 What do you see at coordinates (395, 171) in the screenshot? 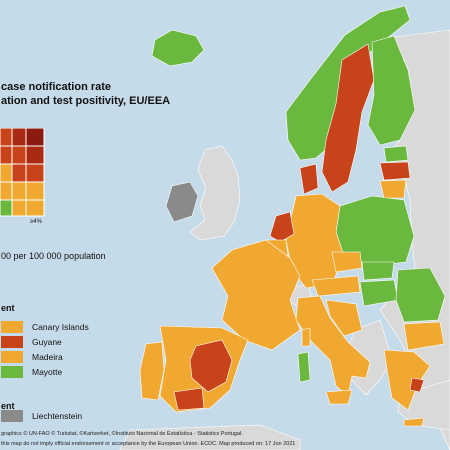
I see `latvia` at bounding box center [395, 171].